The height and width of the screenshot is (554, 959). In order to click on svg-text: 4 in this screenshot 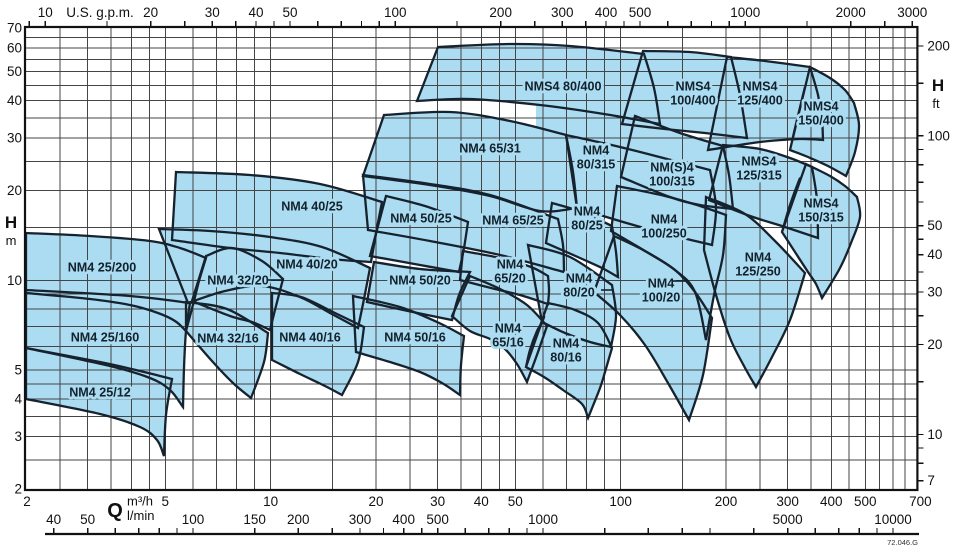, I will do `click(18, 399)`.